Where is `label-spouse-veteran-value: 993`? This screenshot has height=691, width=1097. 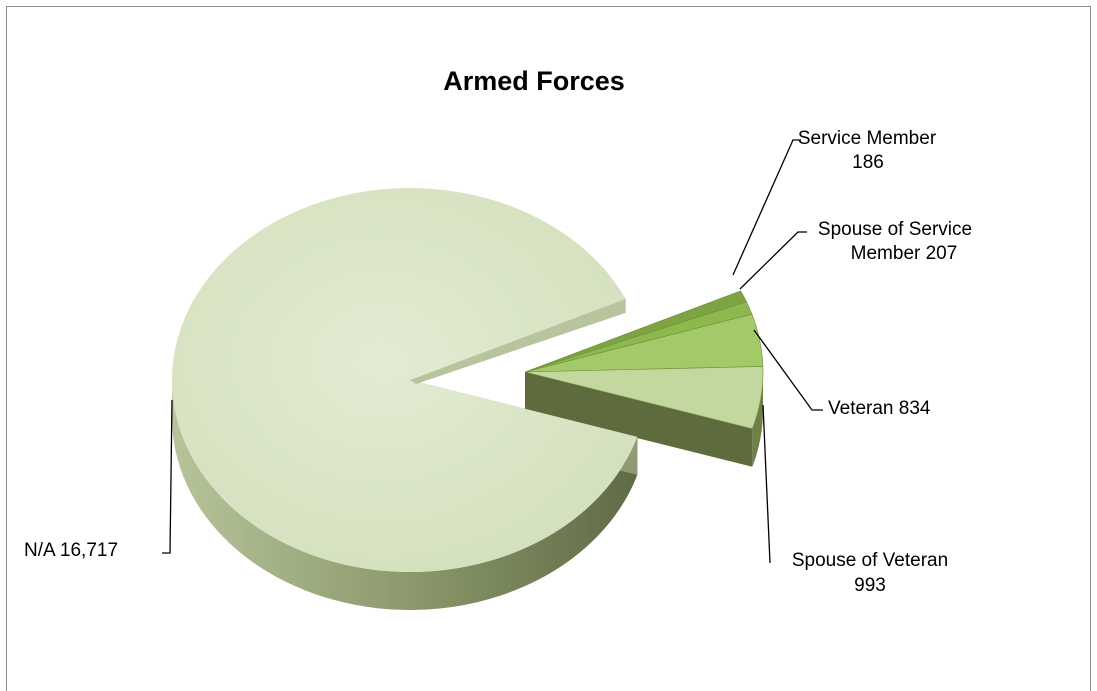 label-spouse-veteran-value: 993 is located at coordinates (870, 585).